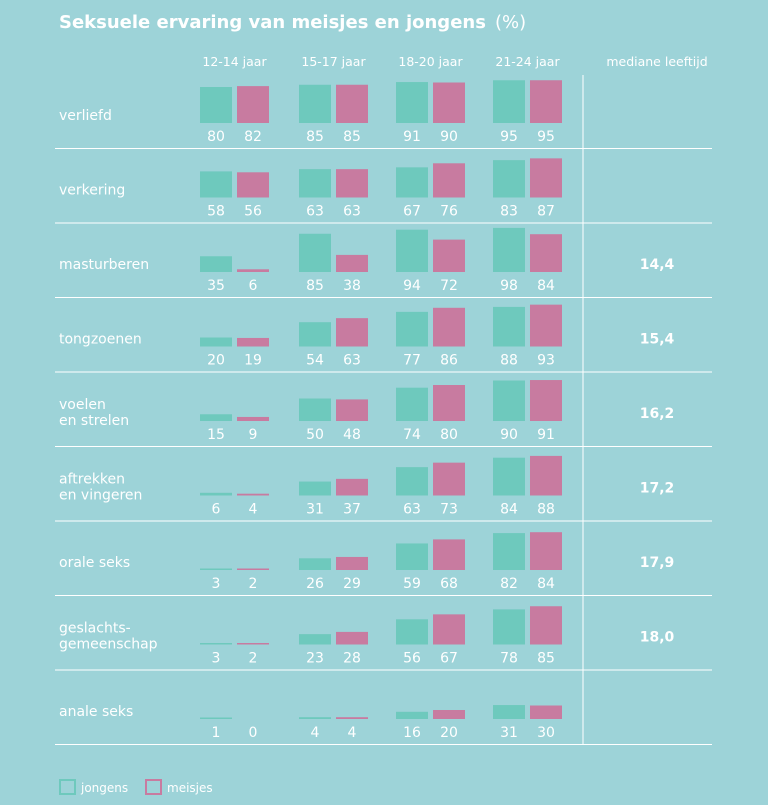 This screenshot has width=768, height=805. Describe the element at coordinates (315, 361) in the screenshot. I see `value-label-jongens: 54` at that location.